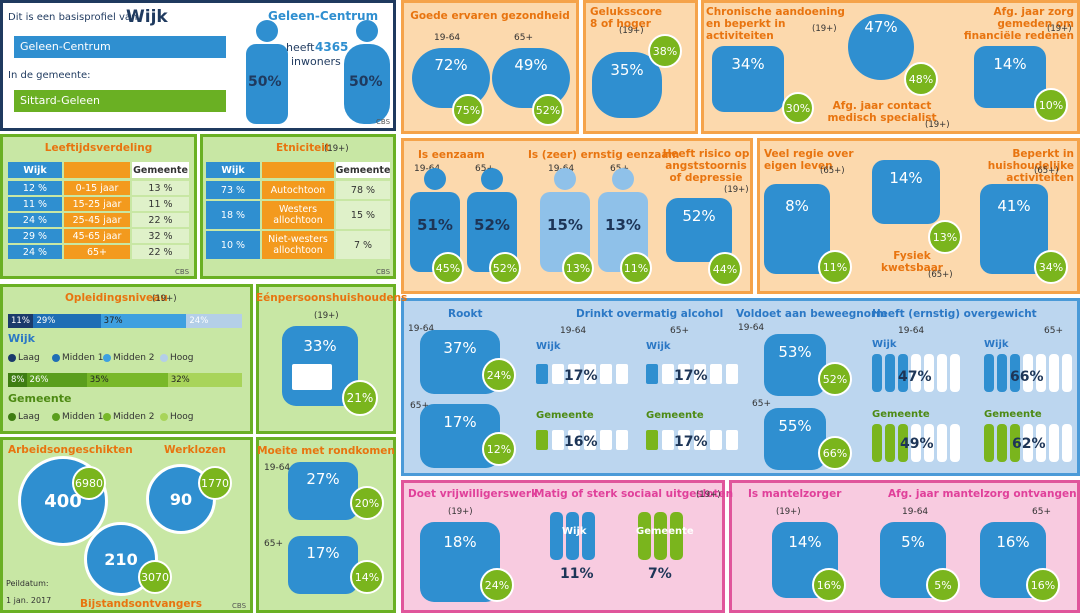 This screenshot has width=1080, height=615. I want to click on table-cell: 24 %, so click(35, 252).